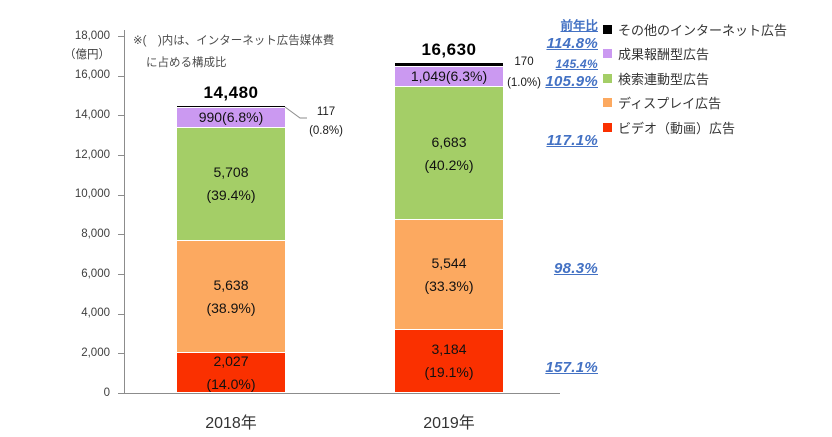  I want to click on y-tick-label: 2,000, so click(95, 352).